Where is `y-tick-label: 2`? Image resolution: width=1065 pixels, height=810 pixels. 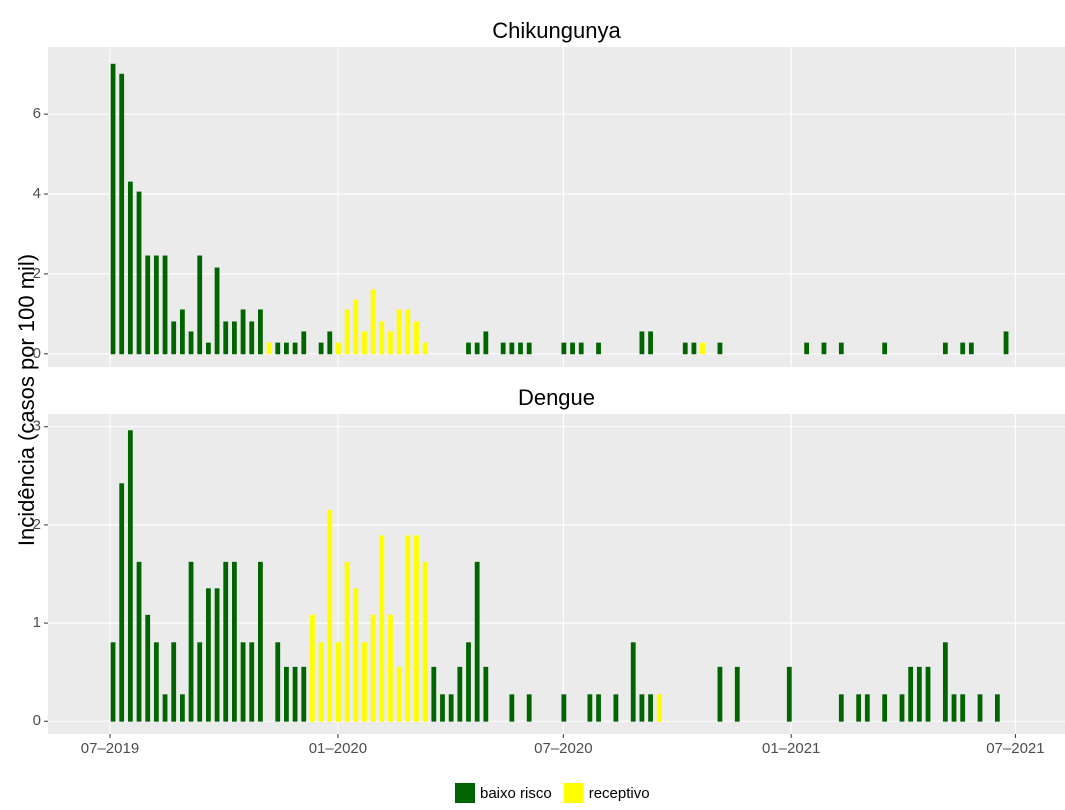 y-tick-label: 2 is located at coordinates (37, 524).